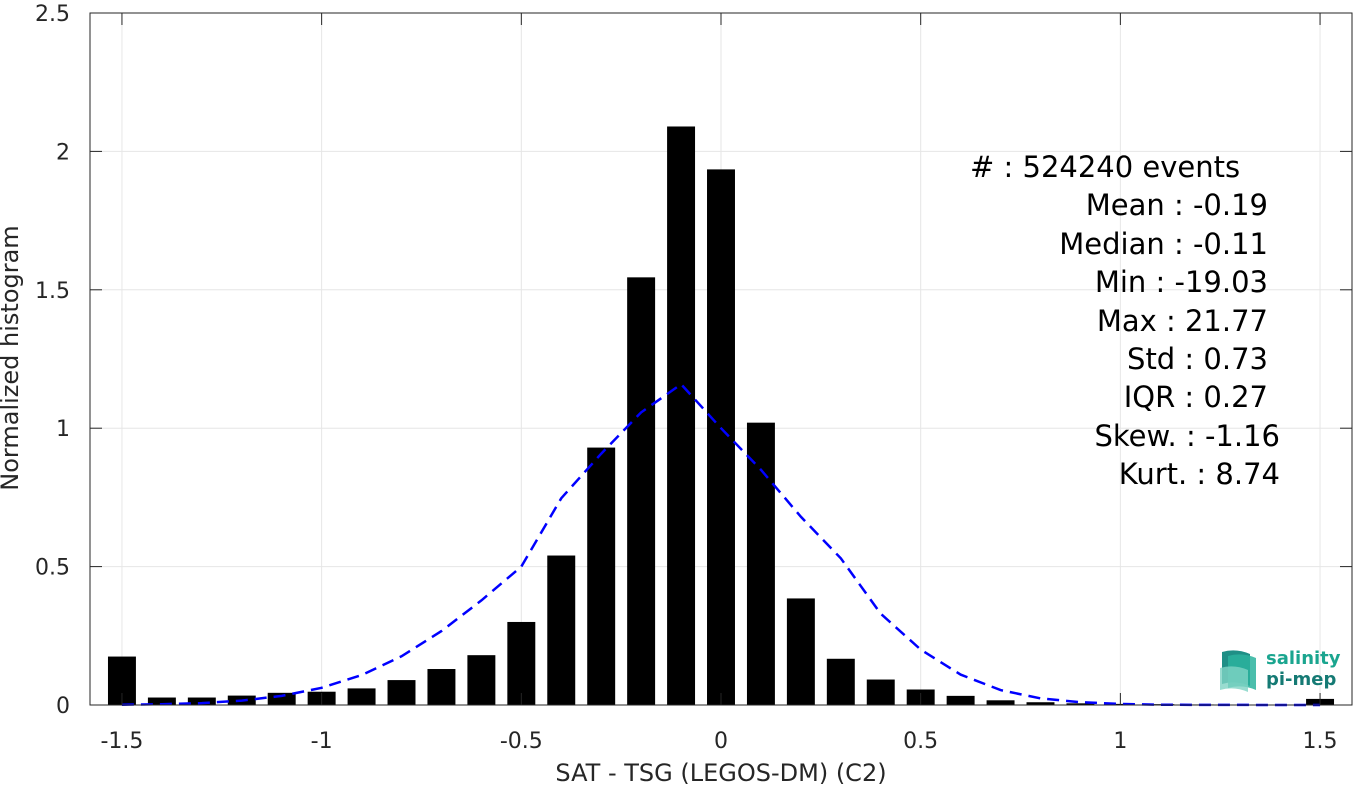  What do you see at coordinates (12, 357) in the screenshot?
I see `y-axis-label: Normalized histogram` at bounding box center [12, 357].